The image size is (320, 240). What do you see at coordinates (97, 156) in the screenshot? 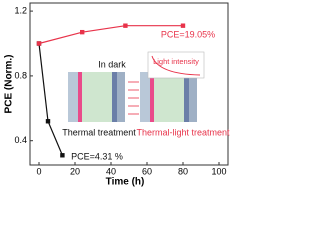
I see `annotation: PCE=4.31 %` at bounding box center [97, 156].